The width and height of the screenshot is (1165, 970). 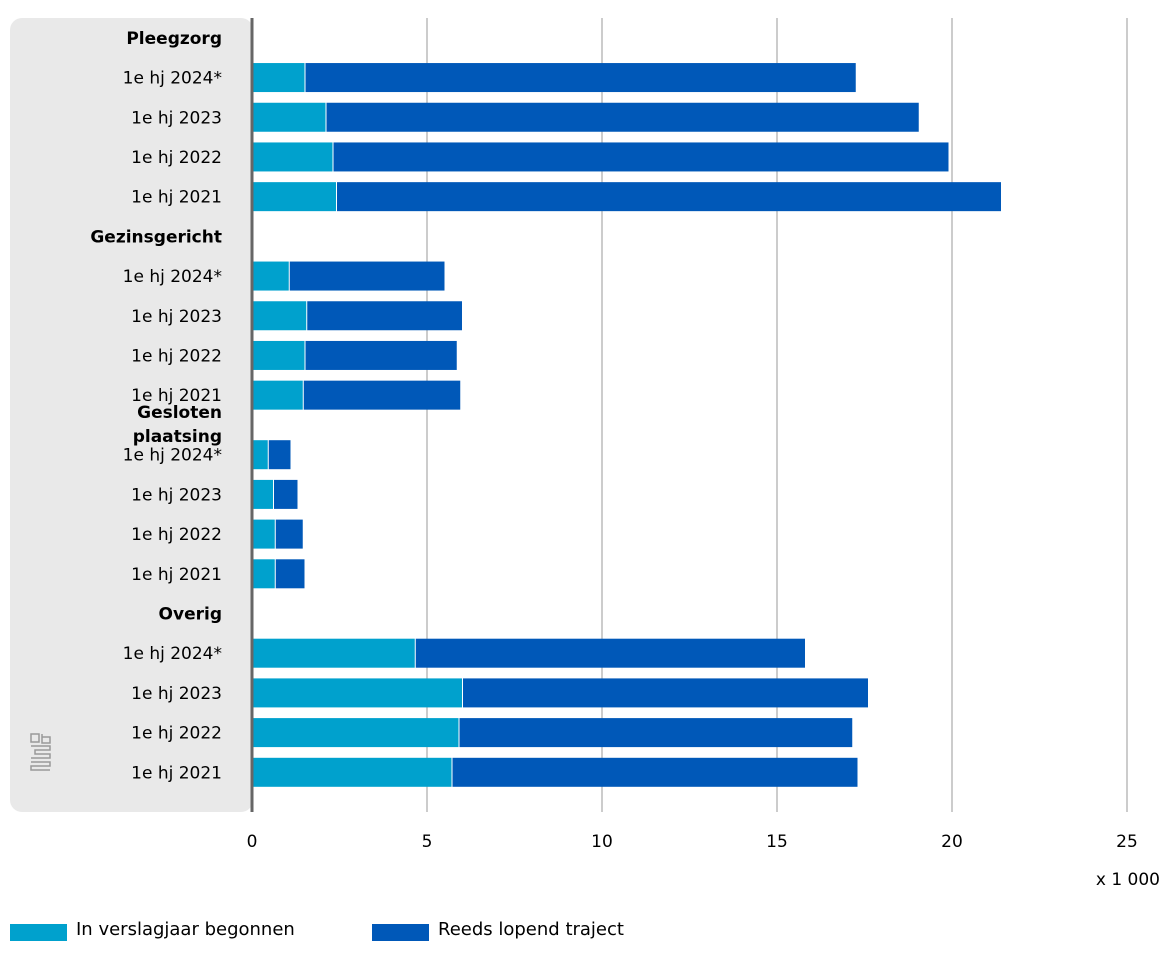 What do you see at coordinates (777, 842) in the screenshot?
I see `x-tick-label: 15` at bounding box center [777, 842].